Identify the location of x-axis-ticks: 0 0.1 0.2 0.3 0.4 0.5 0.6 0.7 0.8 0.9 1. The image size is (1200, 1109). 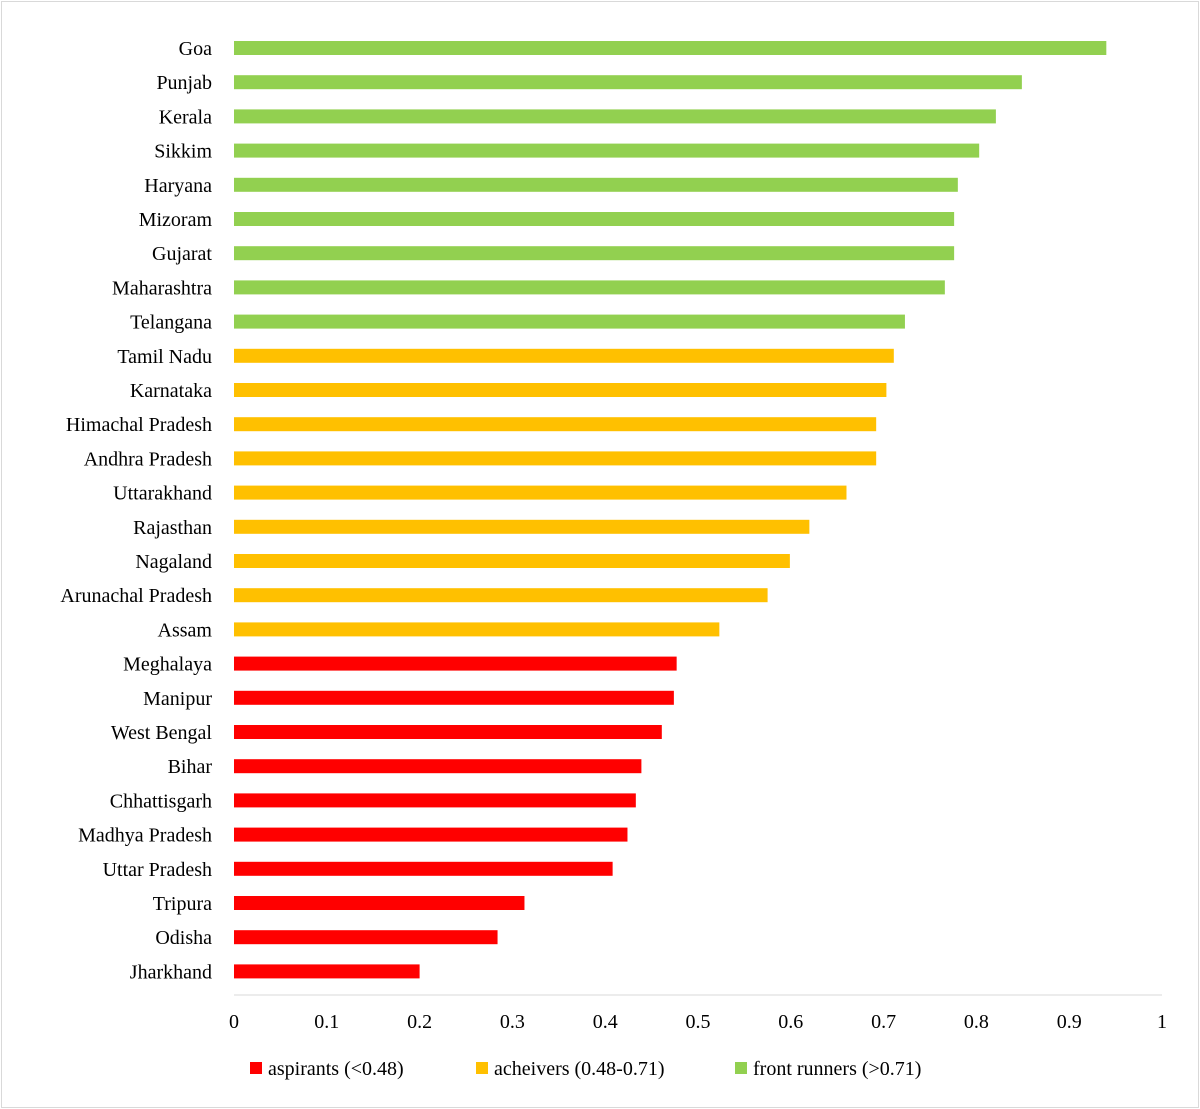
(698, 1022).